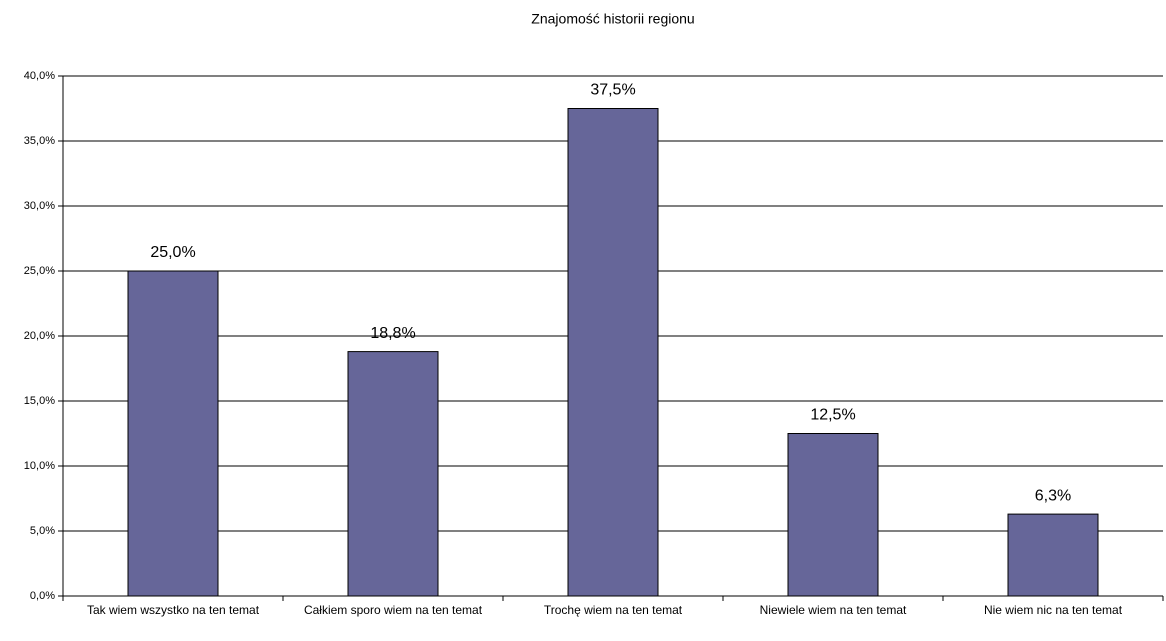 The height and width of the screenshot is (641, 1166). What do you see at coordinates (39, 336) in the screenshot?
I see `y-tick-label: 20,0%` at bounding box center [39, 336].